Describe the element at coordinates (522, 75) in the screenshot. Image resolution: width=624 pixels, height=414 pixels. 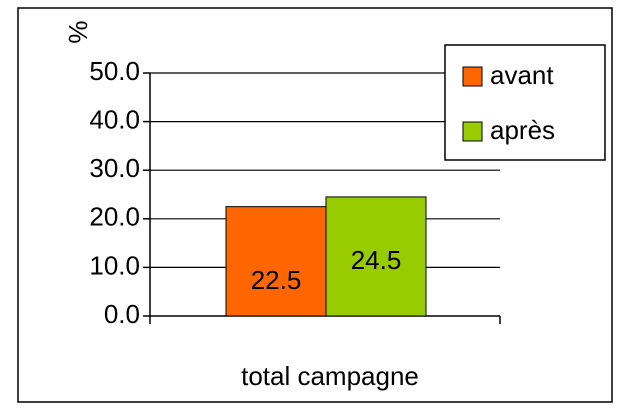
I see `legend-label: avant` at that location.